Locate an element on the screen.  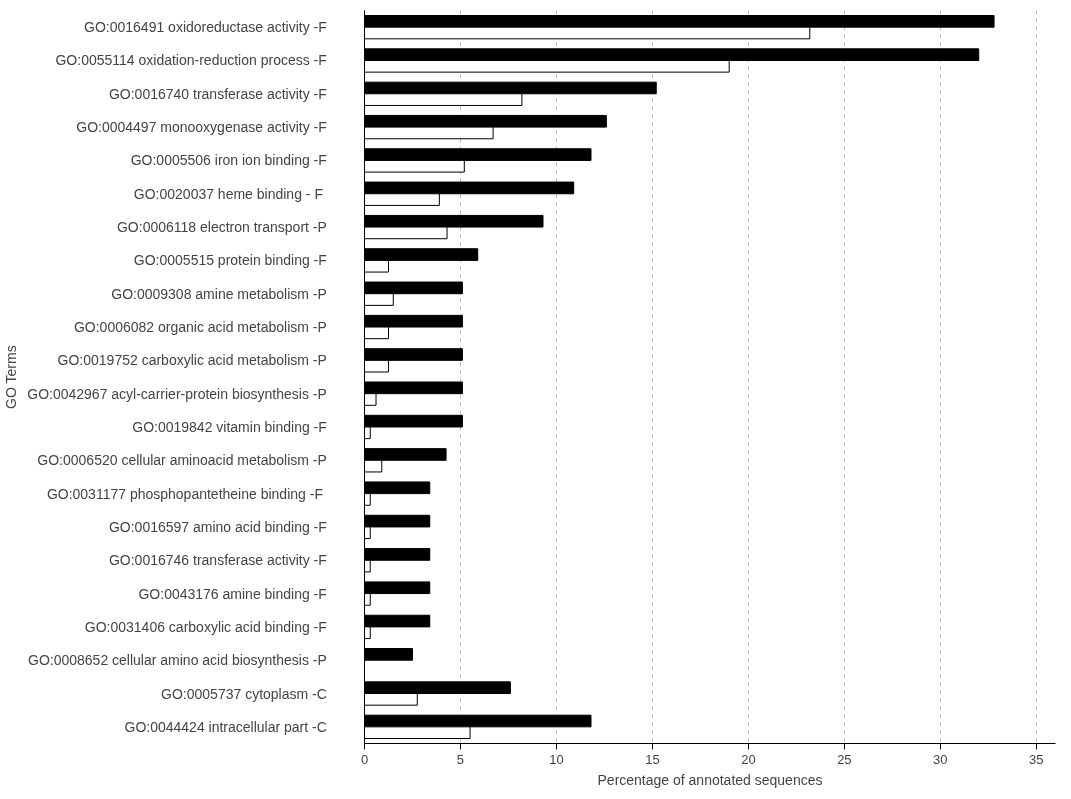
y-axis-title: GO Terms is located at coordinates (11, 377).